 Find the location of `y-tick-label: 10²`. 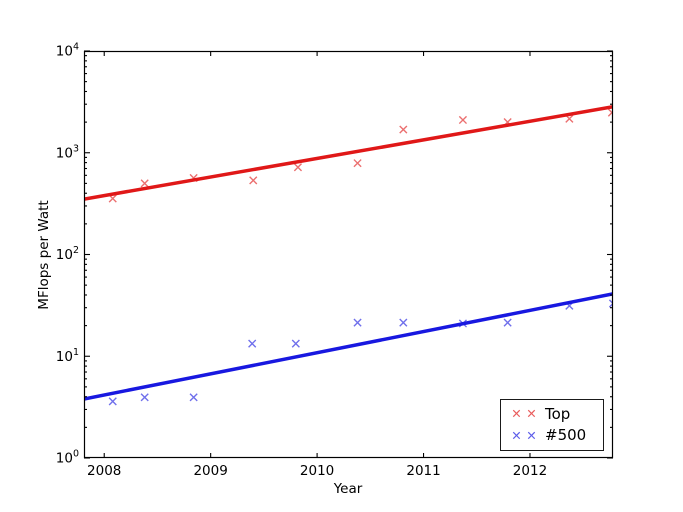

y-tick-label: 10² is located at coordinates (67, 254).